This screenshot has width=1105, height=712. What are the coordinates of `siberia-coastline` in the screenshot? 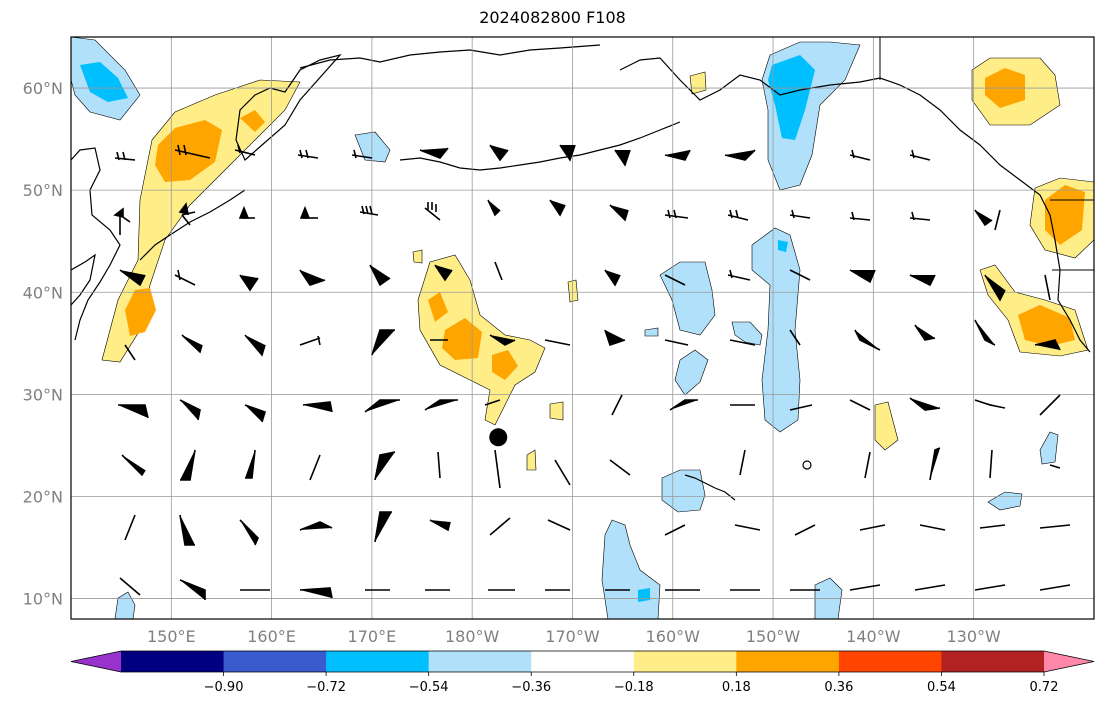 It's located at (450, 56).